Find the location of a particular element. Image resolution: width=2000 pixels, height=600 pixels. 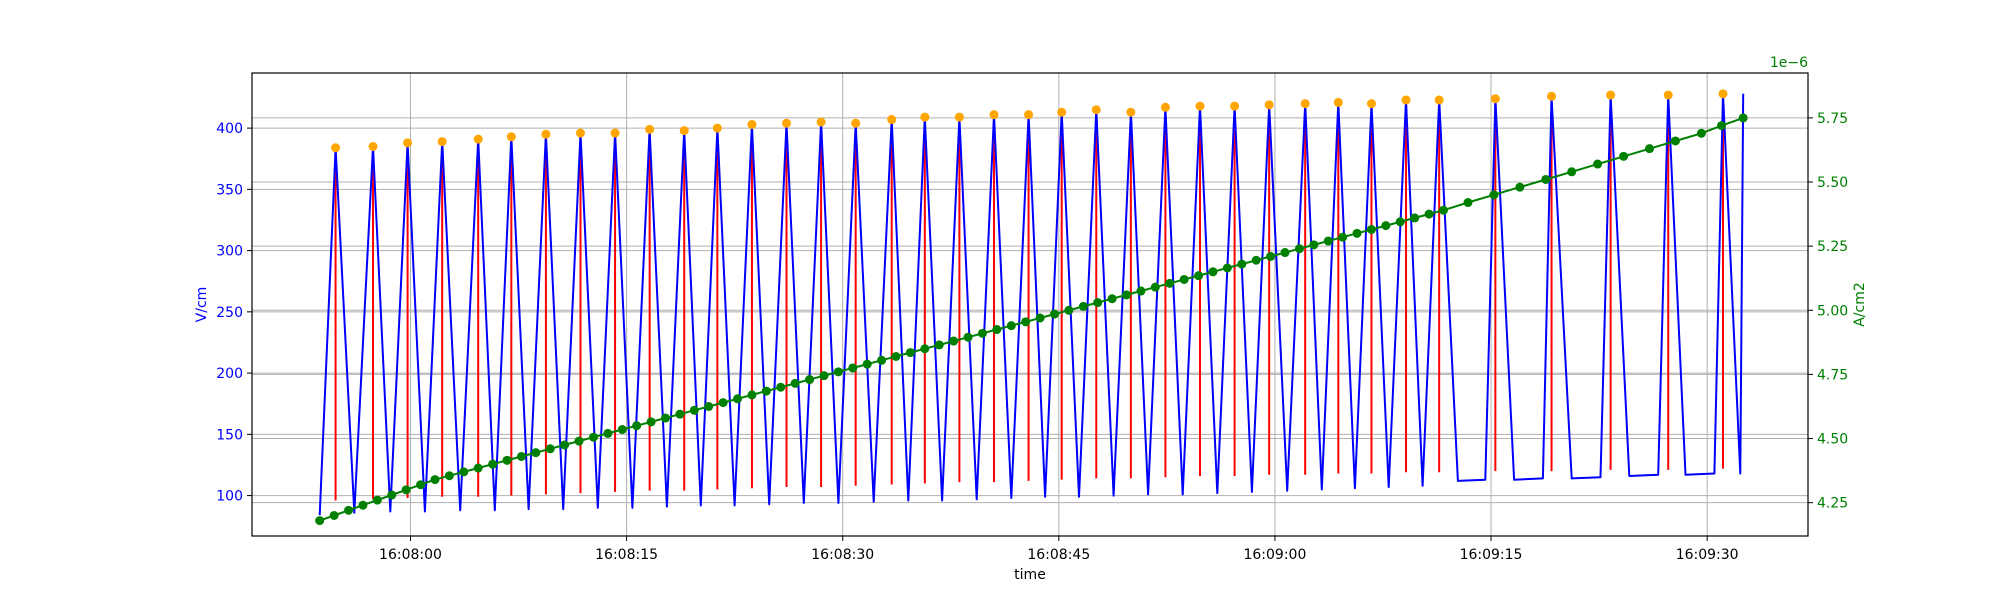

right-y-tick-label: 5.75 is located at coordinates (1832, 119).